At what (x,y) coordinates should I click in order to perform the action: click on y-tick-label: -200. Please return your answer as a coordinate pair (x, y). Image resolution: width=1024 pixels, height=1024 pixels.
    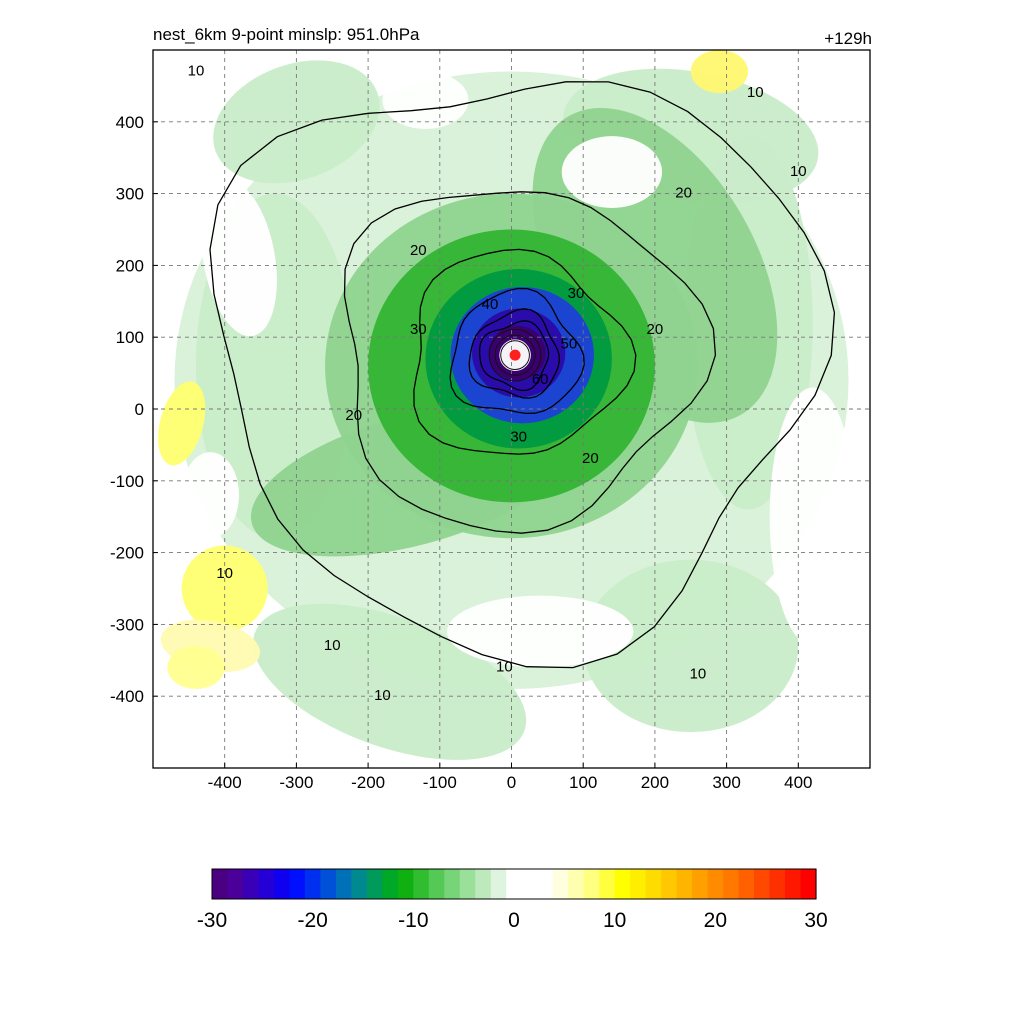
    Looking at the image, I should click on (127, 553).